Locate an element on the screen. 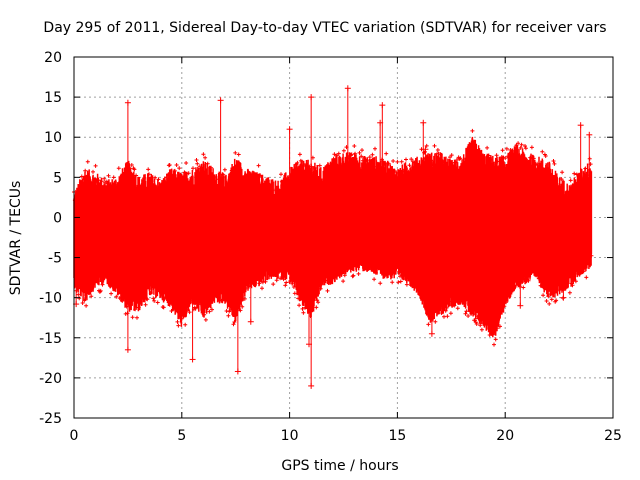  x-tick-label: 10 is located at coordinates (290, 436).